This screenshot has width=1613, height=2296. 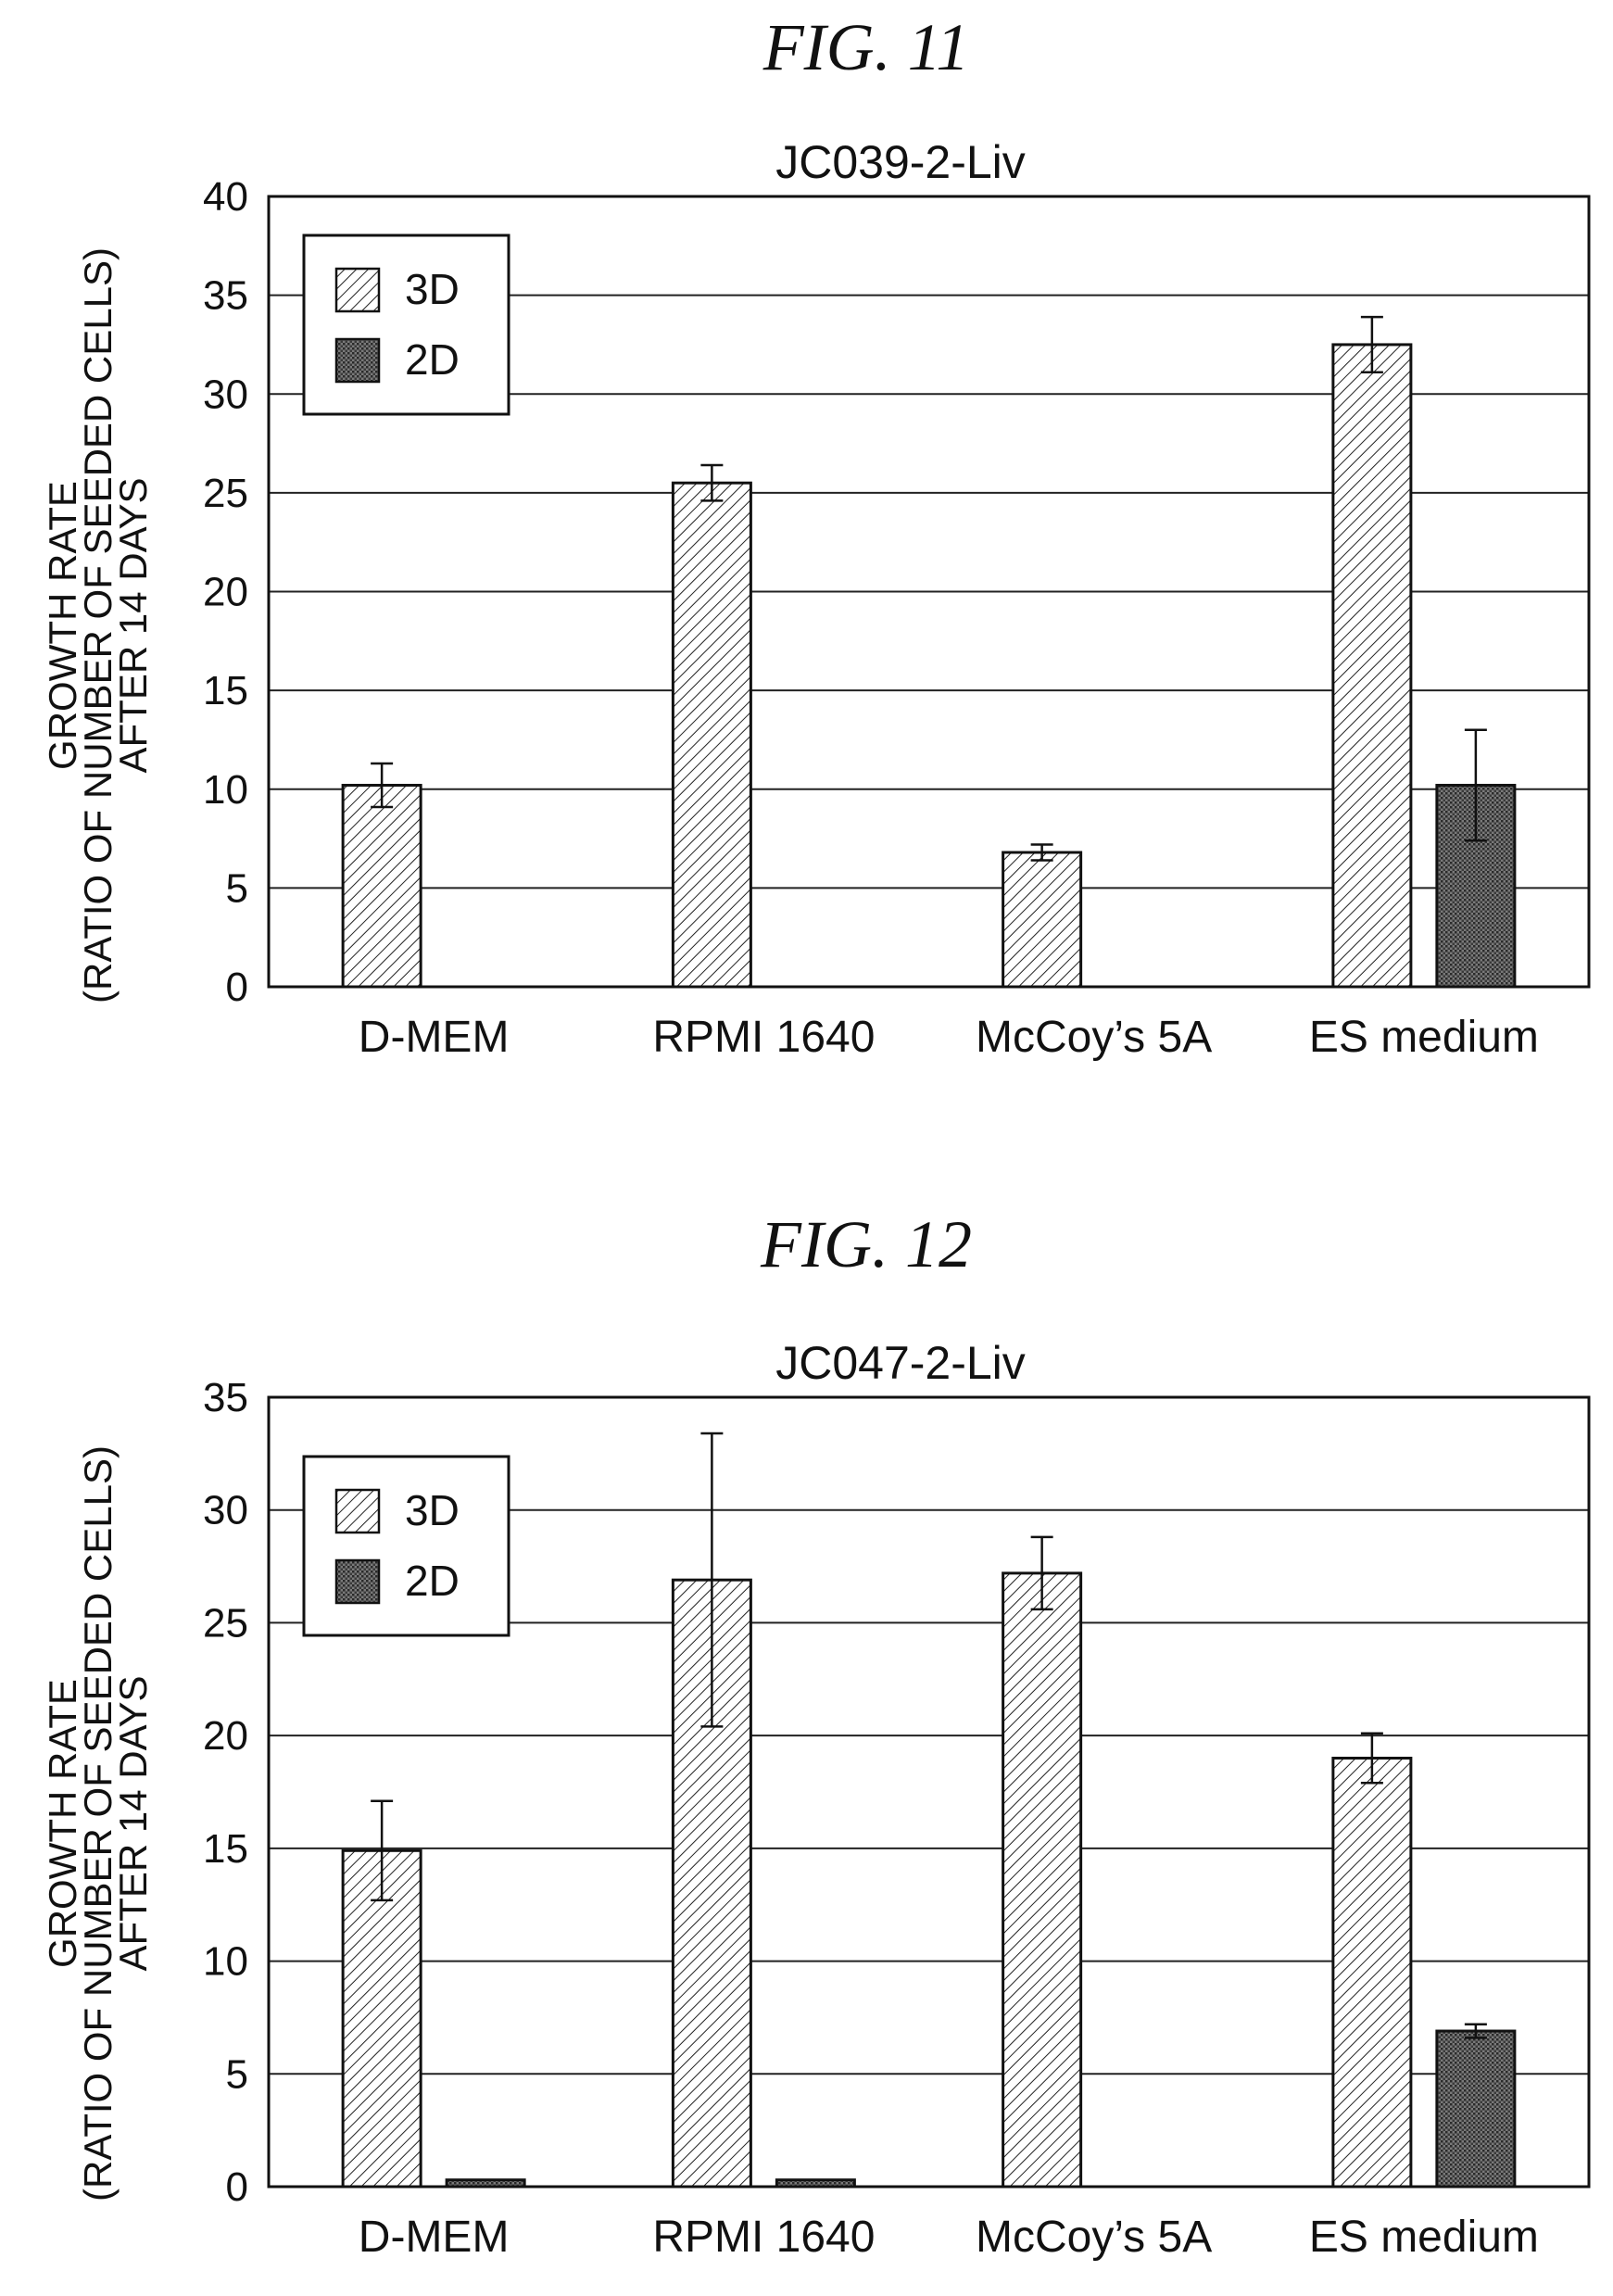 What do you see at coordinates (225, 197) in the screenshot?
I see `y-tick-label: 40` at bounding box center [225, 197].